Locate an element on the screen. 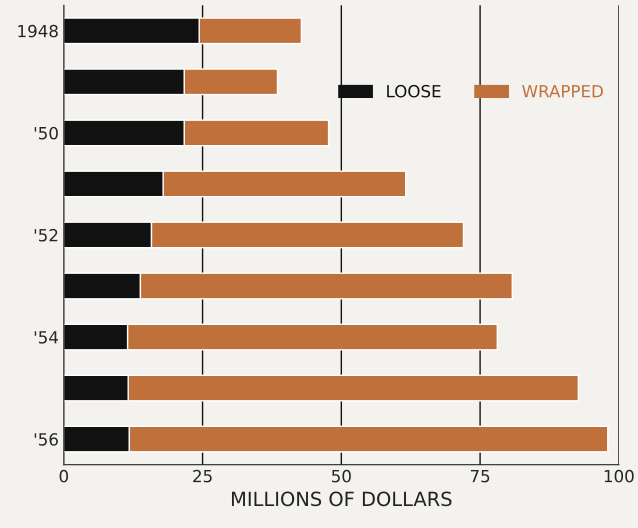 The width and height of the screenshot is (638, 528). x-tick-label: 0 is located at coordinates (64, 476).